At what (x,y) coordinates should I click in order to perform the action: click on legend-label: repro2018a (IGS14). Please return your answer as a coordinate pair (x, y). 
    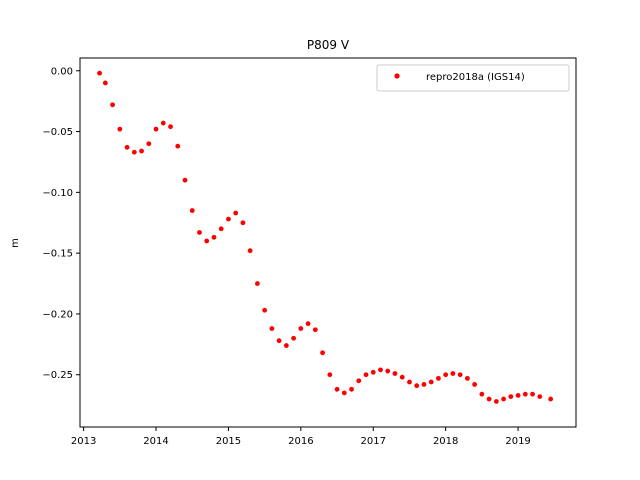
    Looking at the image, I should click on (475, 77).